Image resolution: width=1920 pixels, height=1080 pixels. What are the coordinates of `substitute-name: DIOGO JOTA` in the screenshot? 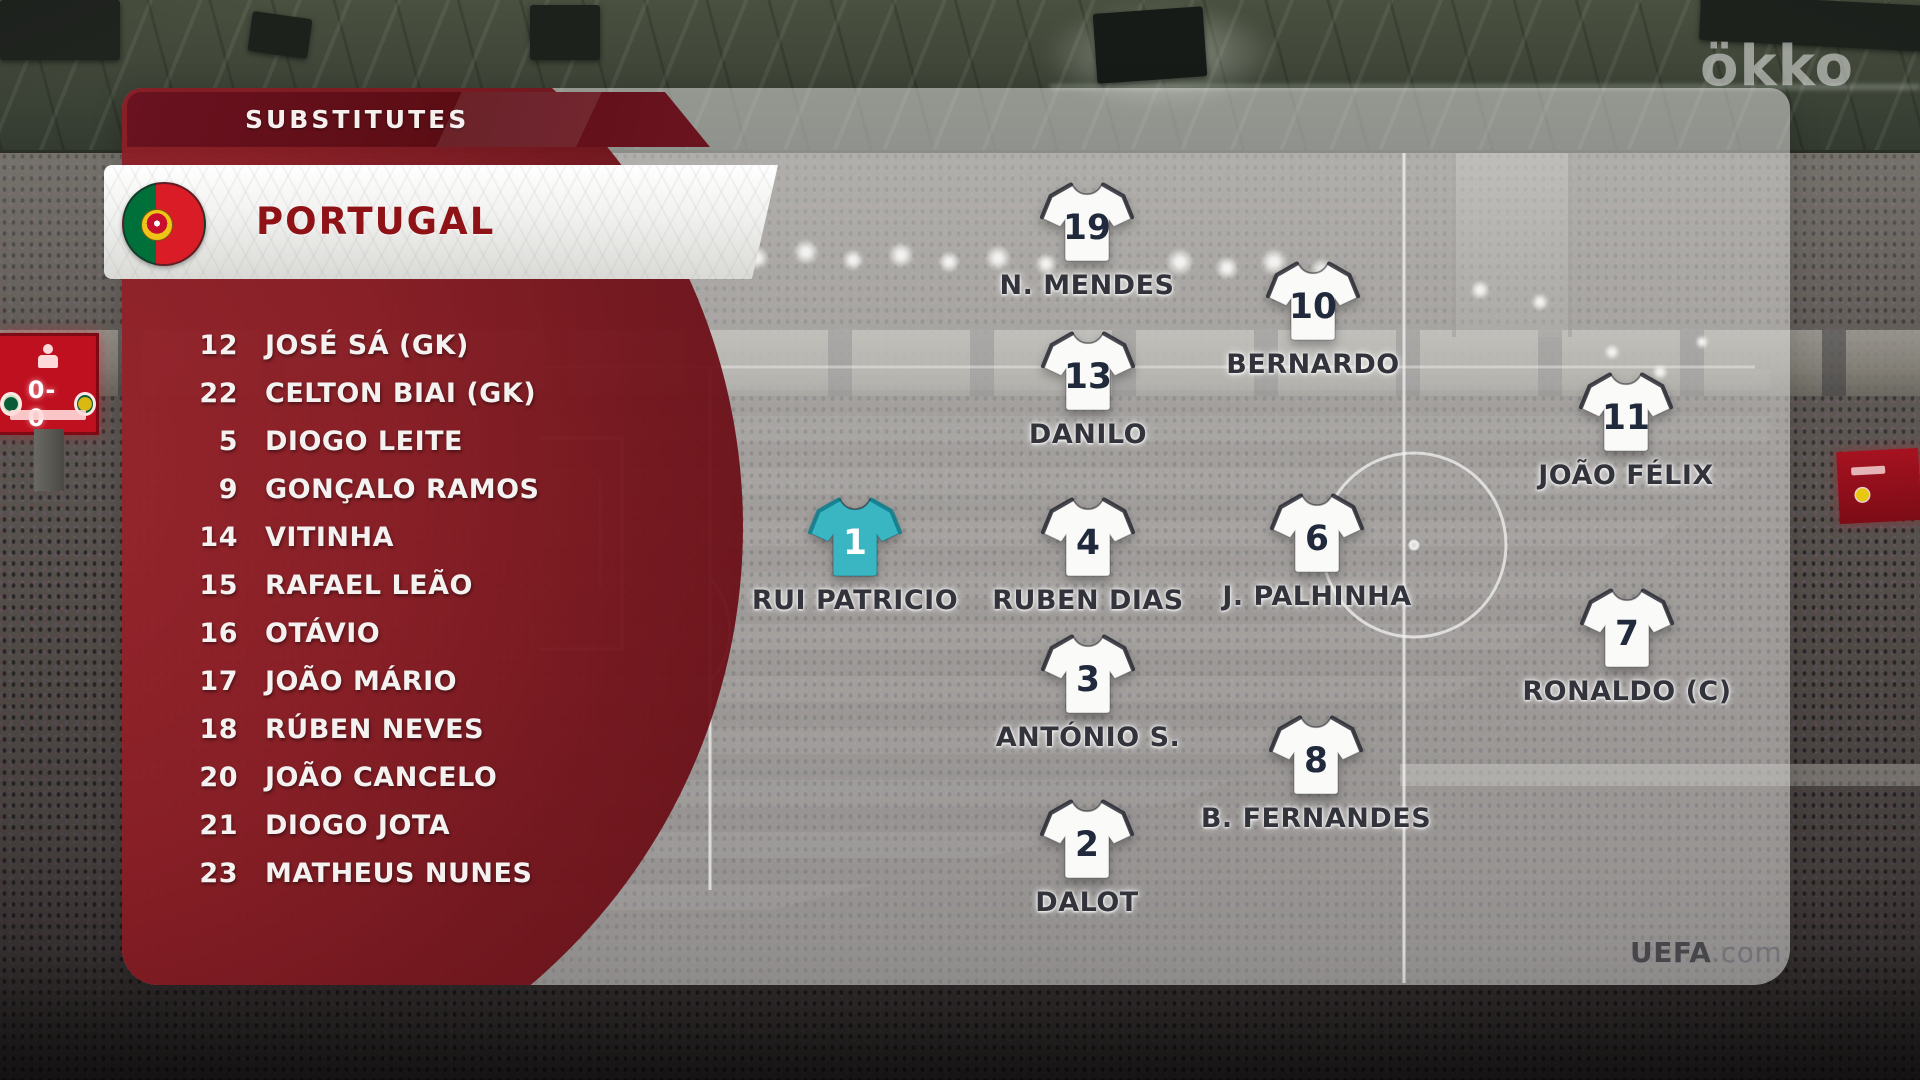 It's located at (358, 825).